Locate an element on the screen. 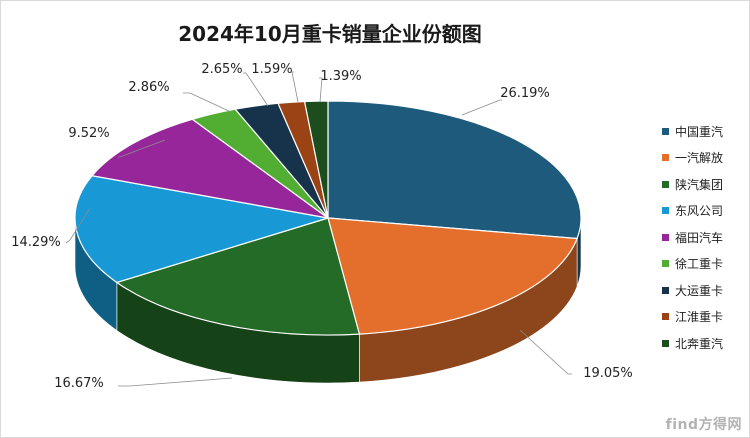 Image resolution: width=750 pixels, height=438 pixels. legend-label: 一汽解放 is located at coordinates (699, 158).